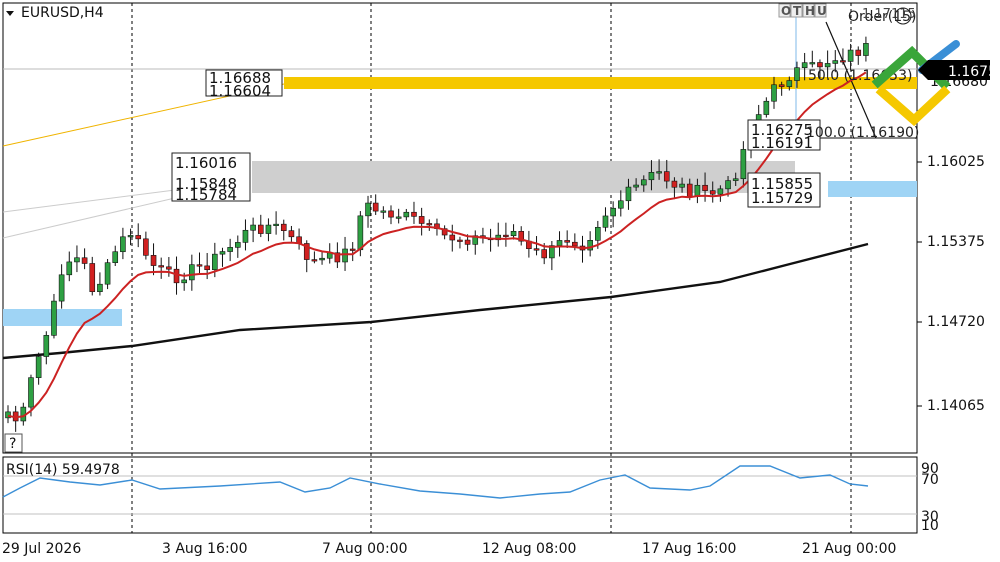 The width and height of the screenshot is (1000, 562). What do you see at coordinates (903, 16) in the screenshot?
I see `order-circle-icon` at bounding box center [903, 16].